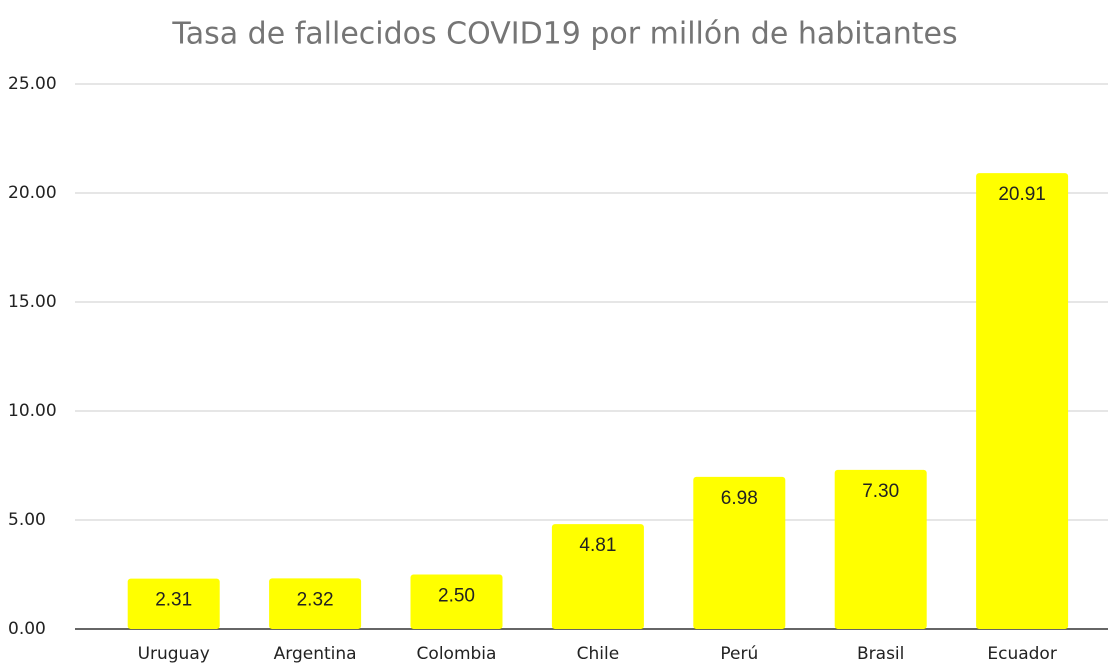 This screenshot has width=1111, height=664. What do you see at coordinates (457, 654) in the screenshot?
I see `x-tick-label: Colombia` at bounding box center [457, 654].